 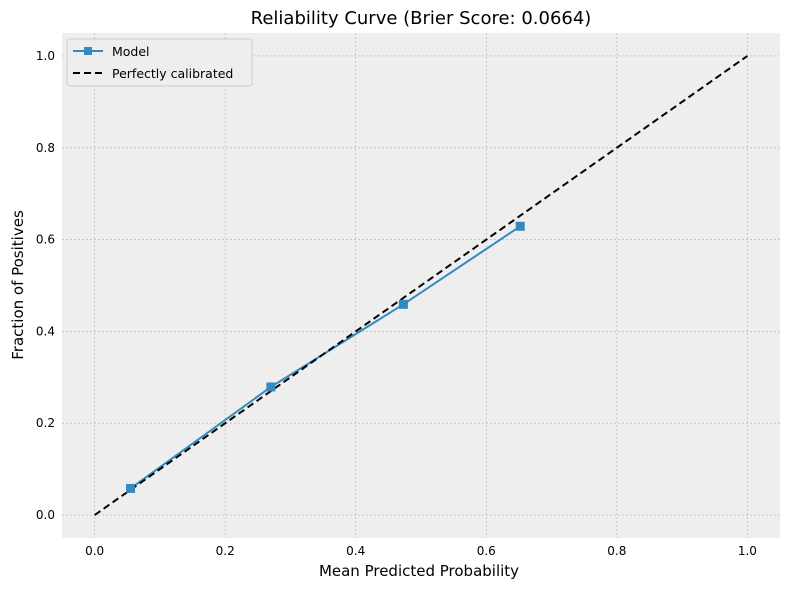 I want to click on y-tick-label: 0.6, so click(x=45, y=240).